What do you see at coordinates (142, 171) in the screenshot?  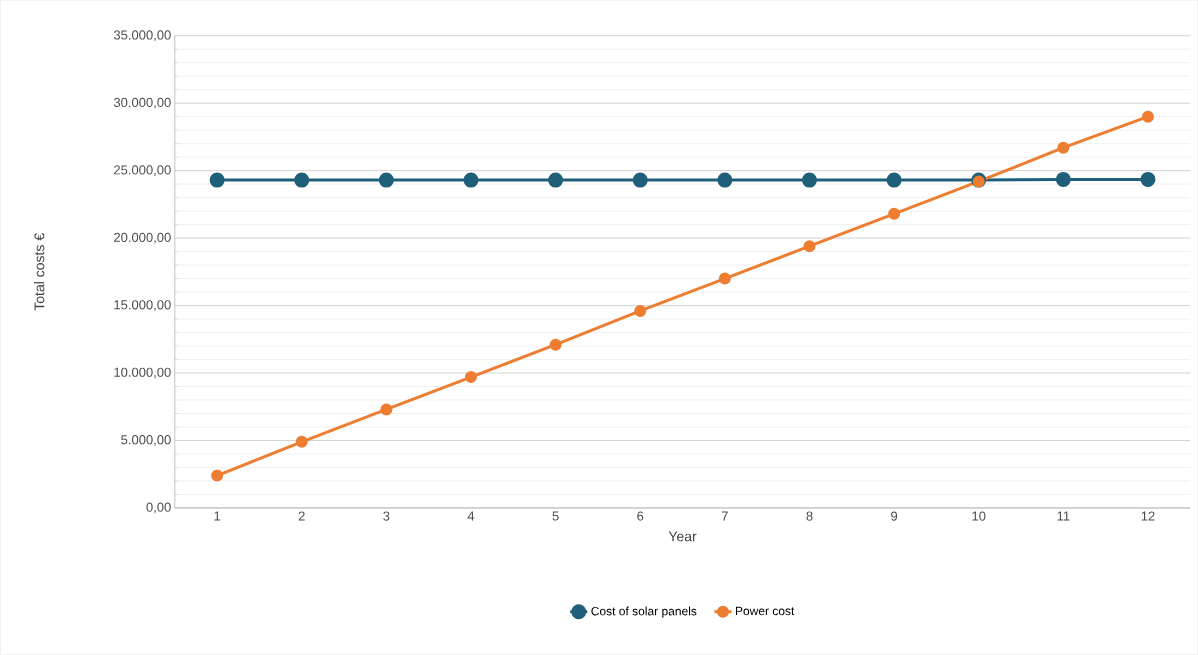 I see `y-tick-label: 25.000,00` at bounding box center [142, 171].